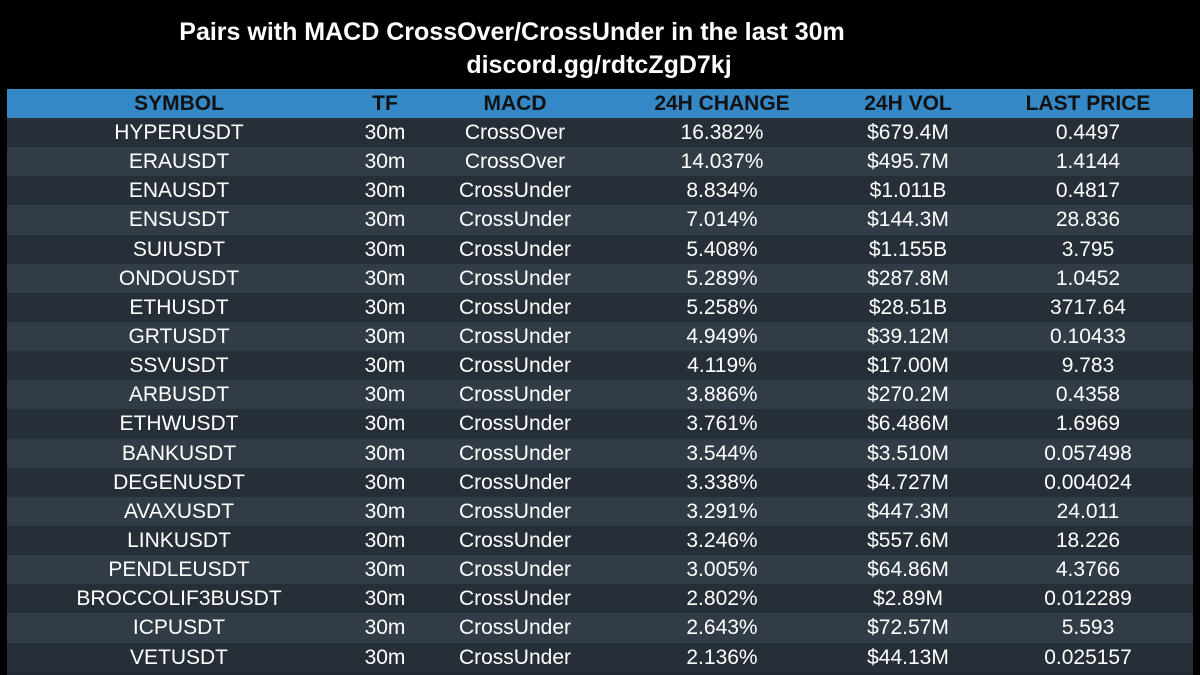 Image resolution: width=1200 pixels, height=675 pixels. What do you see at coordinates (179, 599) in the screenshot?
I see `cell-symbol: BROCCOLIF3BUSDT` at bounding box center [179, 599].